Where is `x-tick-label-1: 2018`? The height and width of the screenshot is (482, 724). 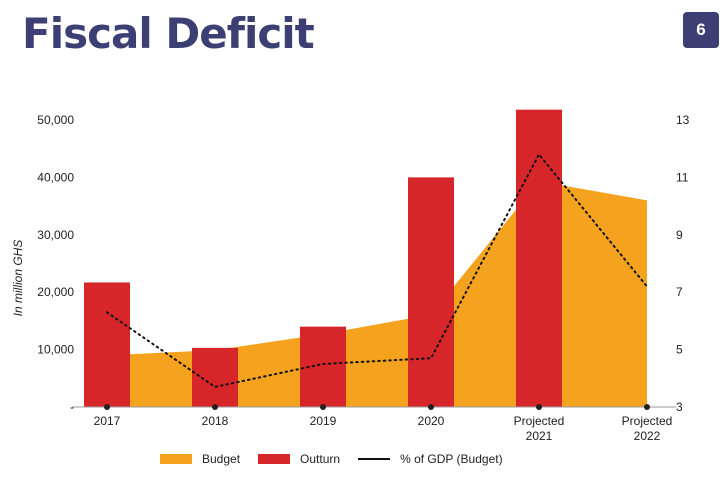
x-tick-label-1: 2018 is located at coordinates (215, 421).